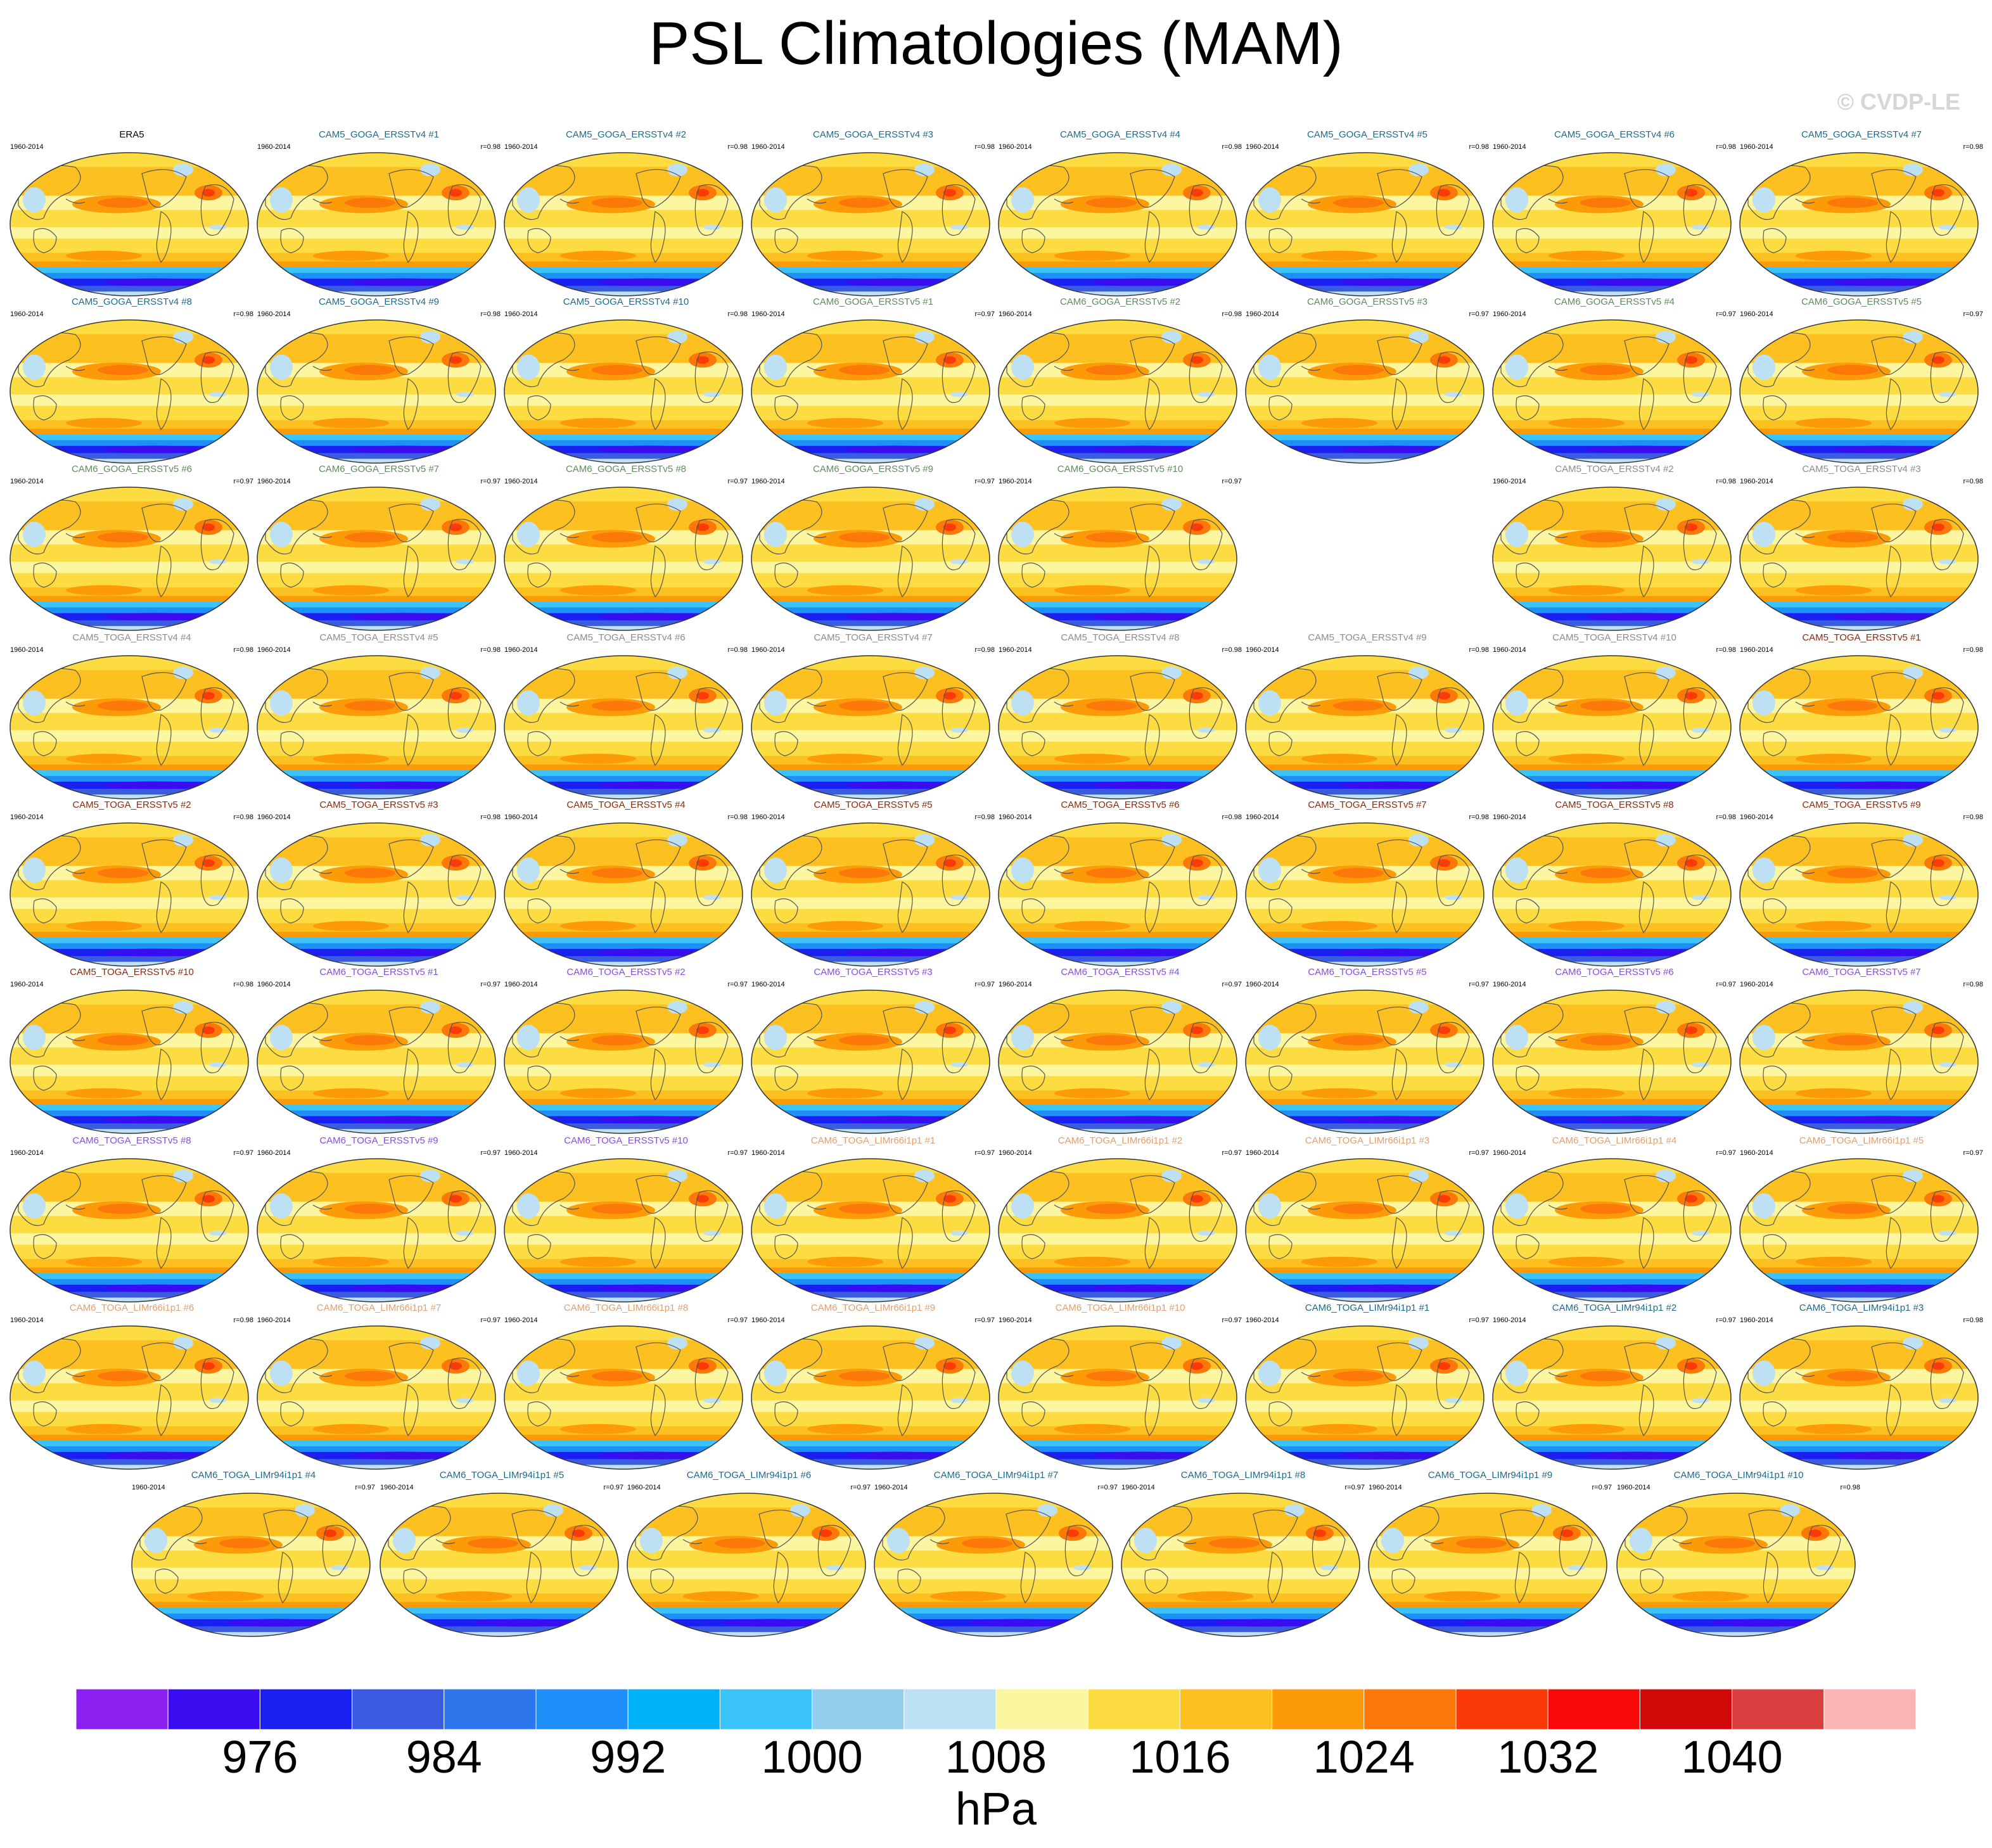 This screenshot has width=1992, height=1848. I want to click on panel-title: CAM5_GOGA_ERSSTv4 #6, so click(1614, 134).